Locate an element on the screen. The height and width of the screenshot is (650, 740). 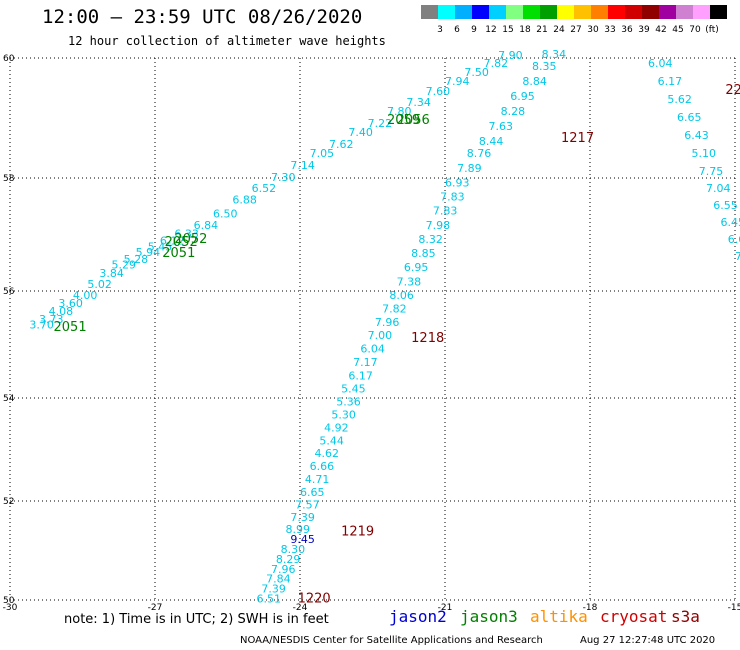
satellite-legend-jason2: jason2 is located at coordinates (418, 616).